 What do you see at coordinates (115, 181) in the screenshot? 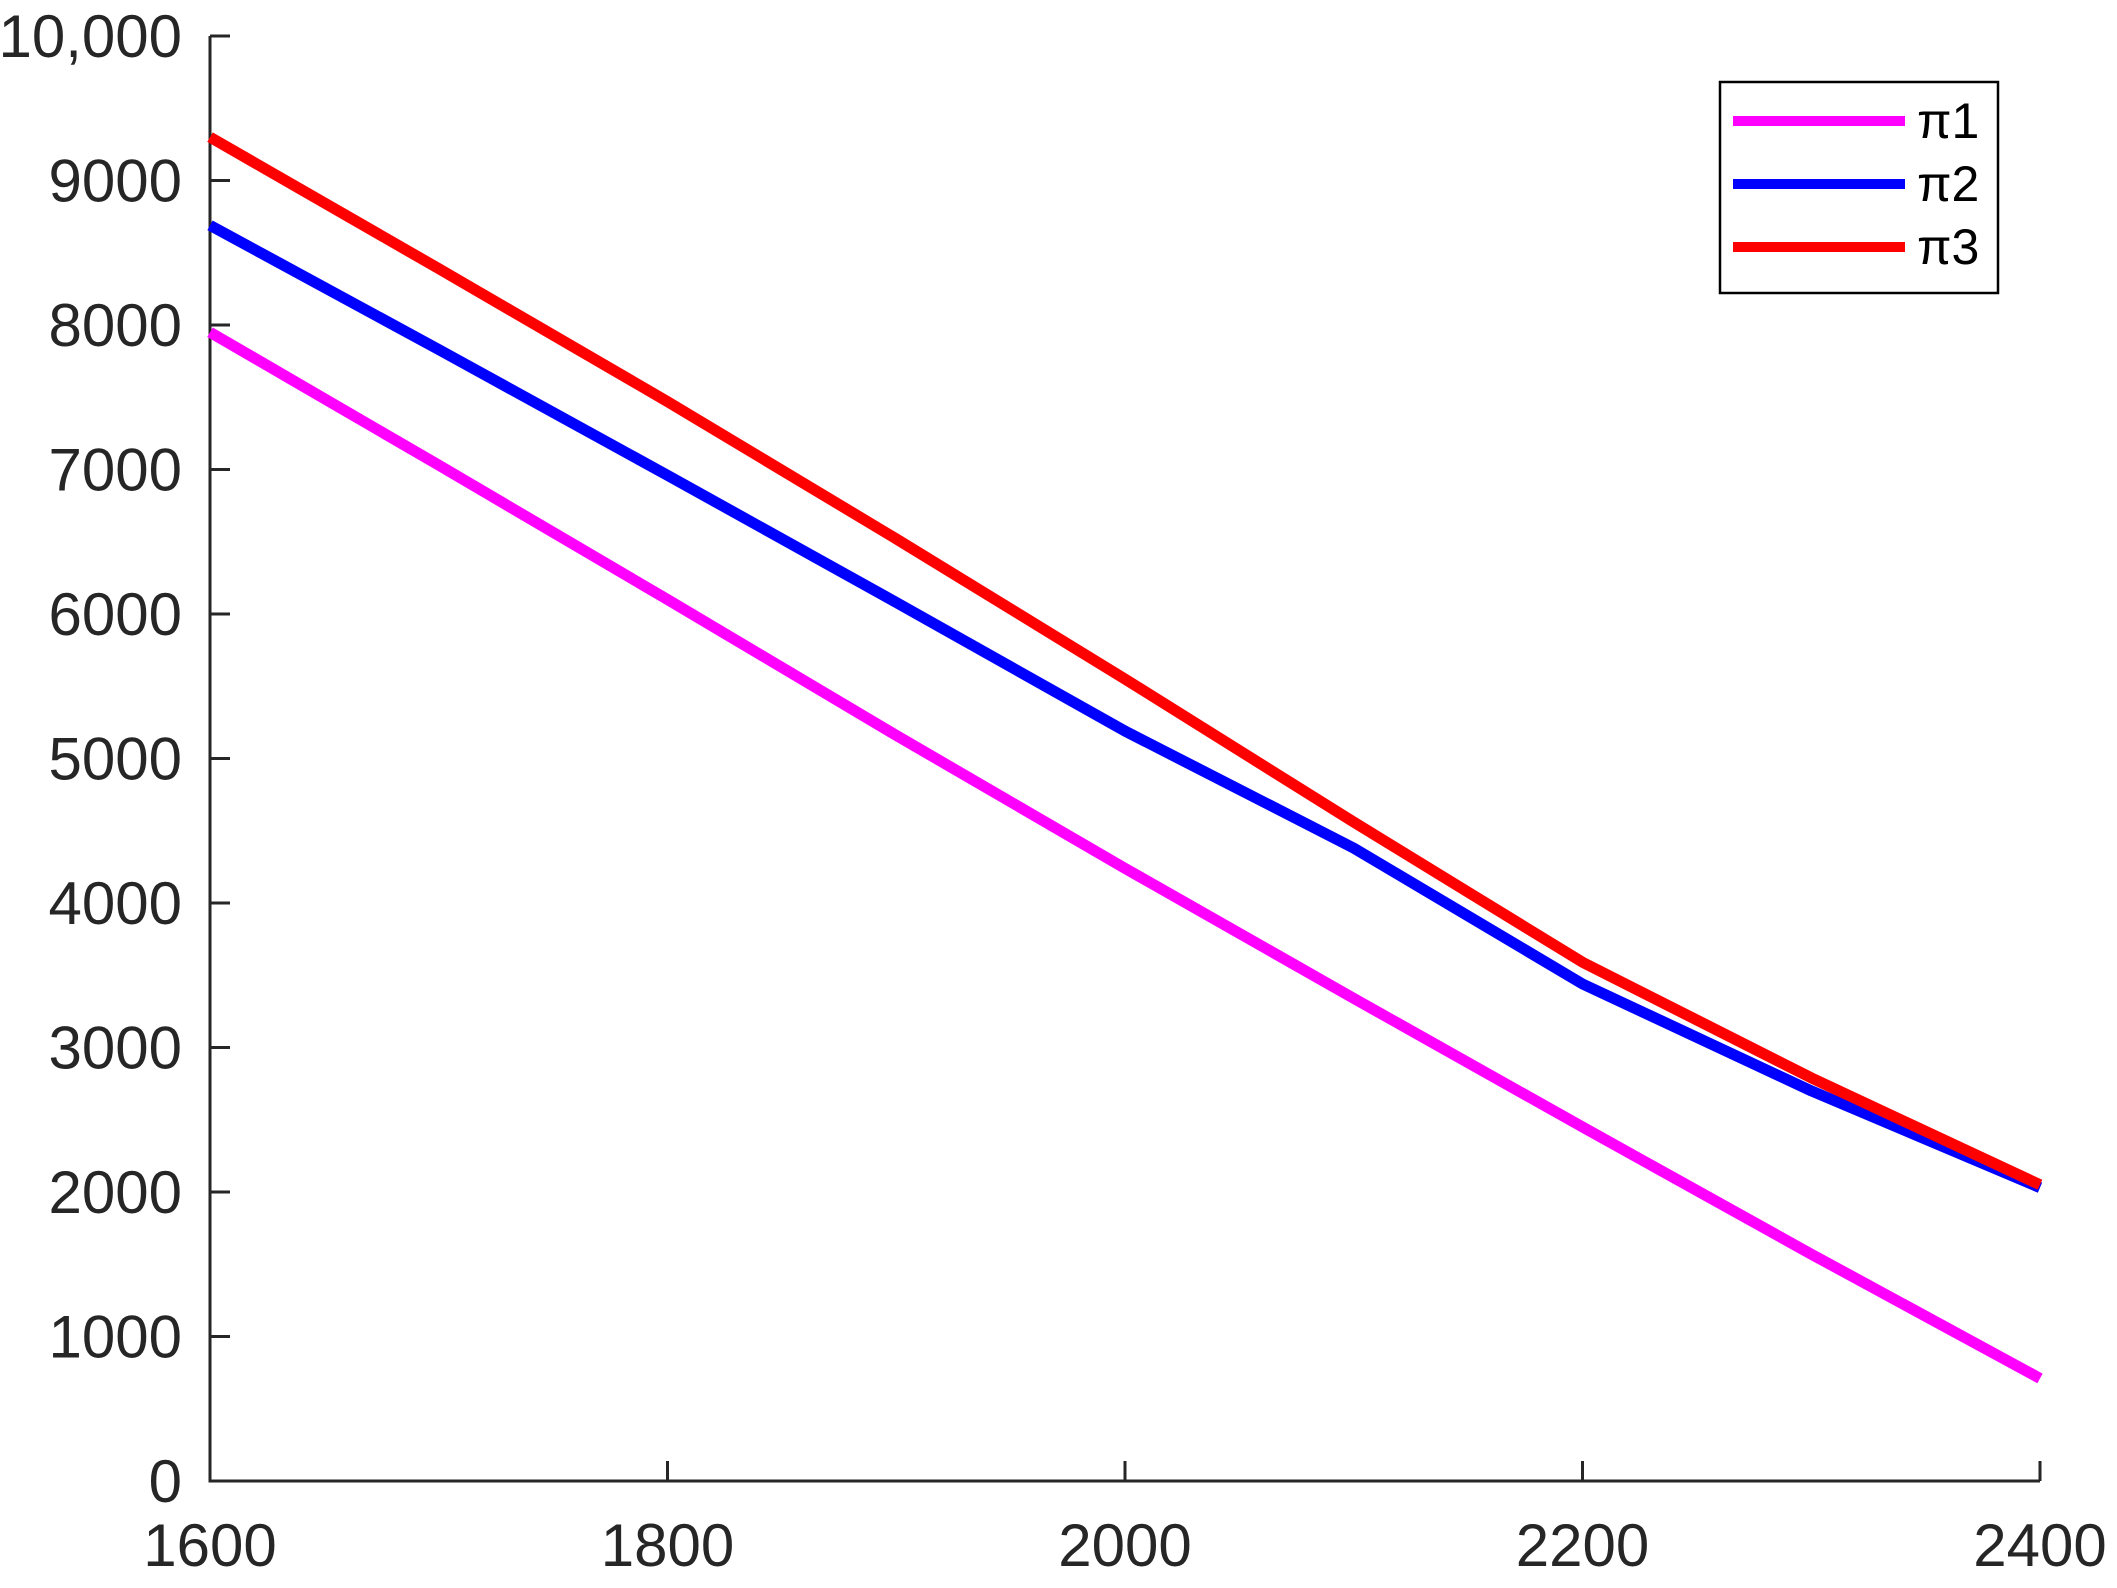
I see `y-tick-label: 9000` at bounding box center [115, 181].